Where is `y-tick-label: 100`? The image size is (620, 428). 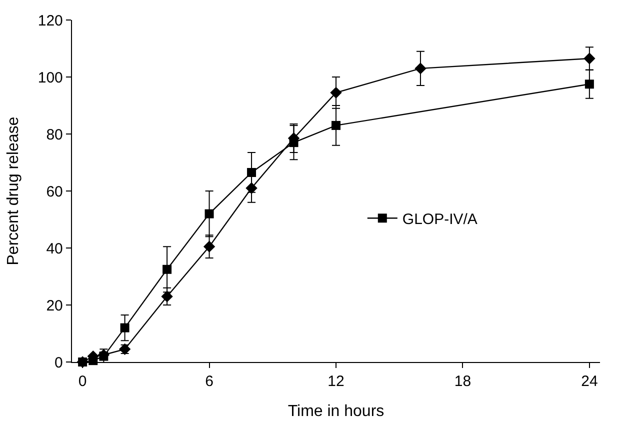
y-tick-label: 100 is located at coordinates (50, 77).